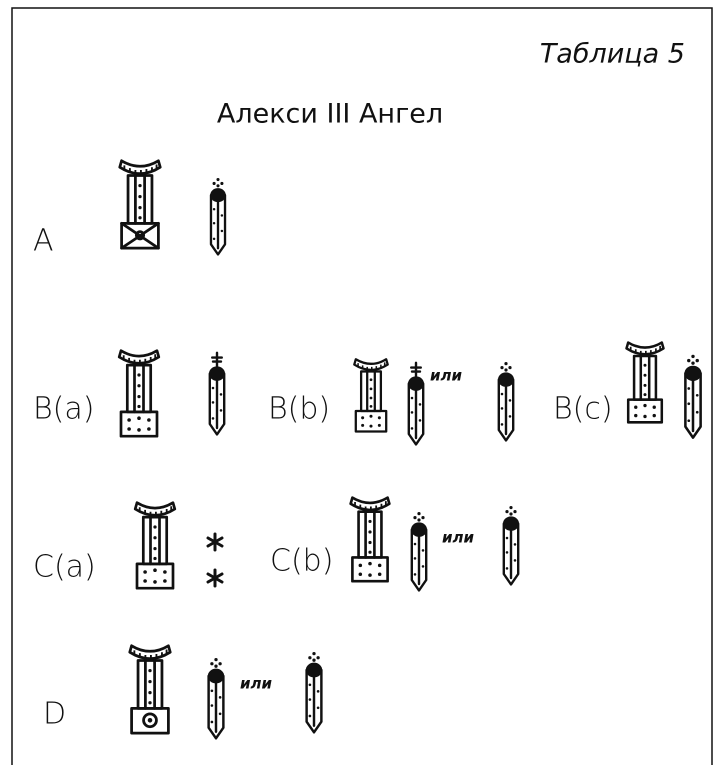 The image size is (716, 765). What do you see at coordinates (64, 567) in the screenshot?
I see `row-label: C(a)` at bounding box center [64, 567].